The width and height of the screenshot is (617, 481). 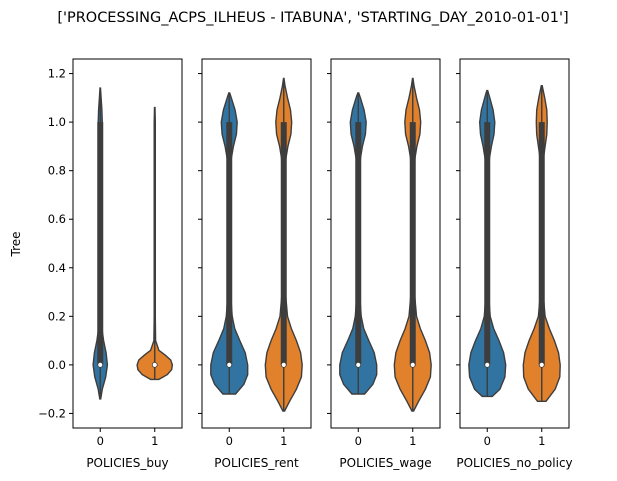 I want to click on y-tick-label: 0.4, so click(x=57, y=268).